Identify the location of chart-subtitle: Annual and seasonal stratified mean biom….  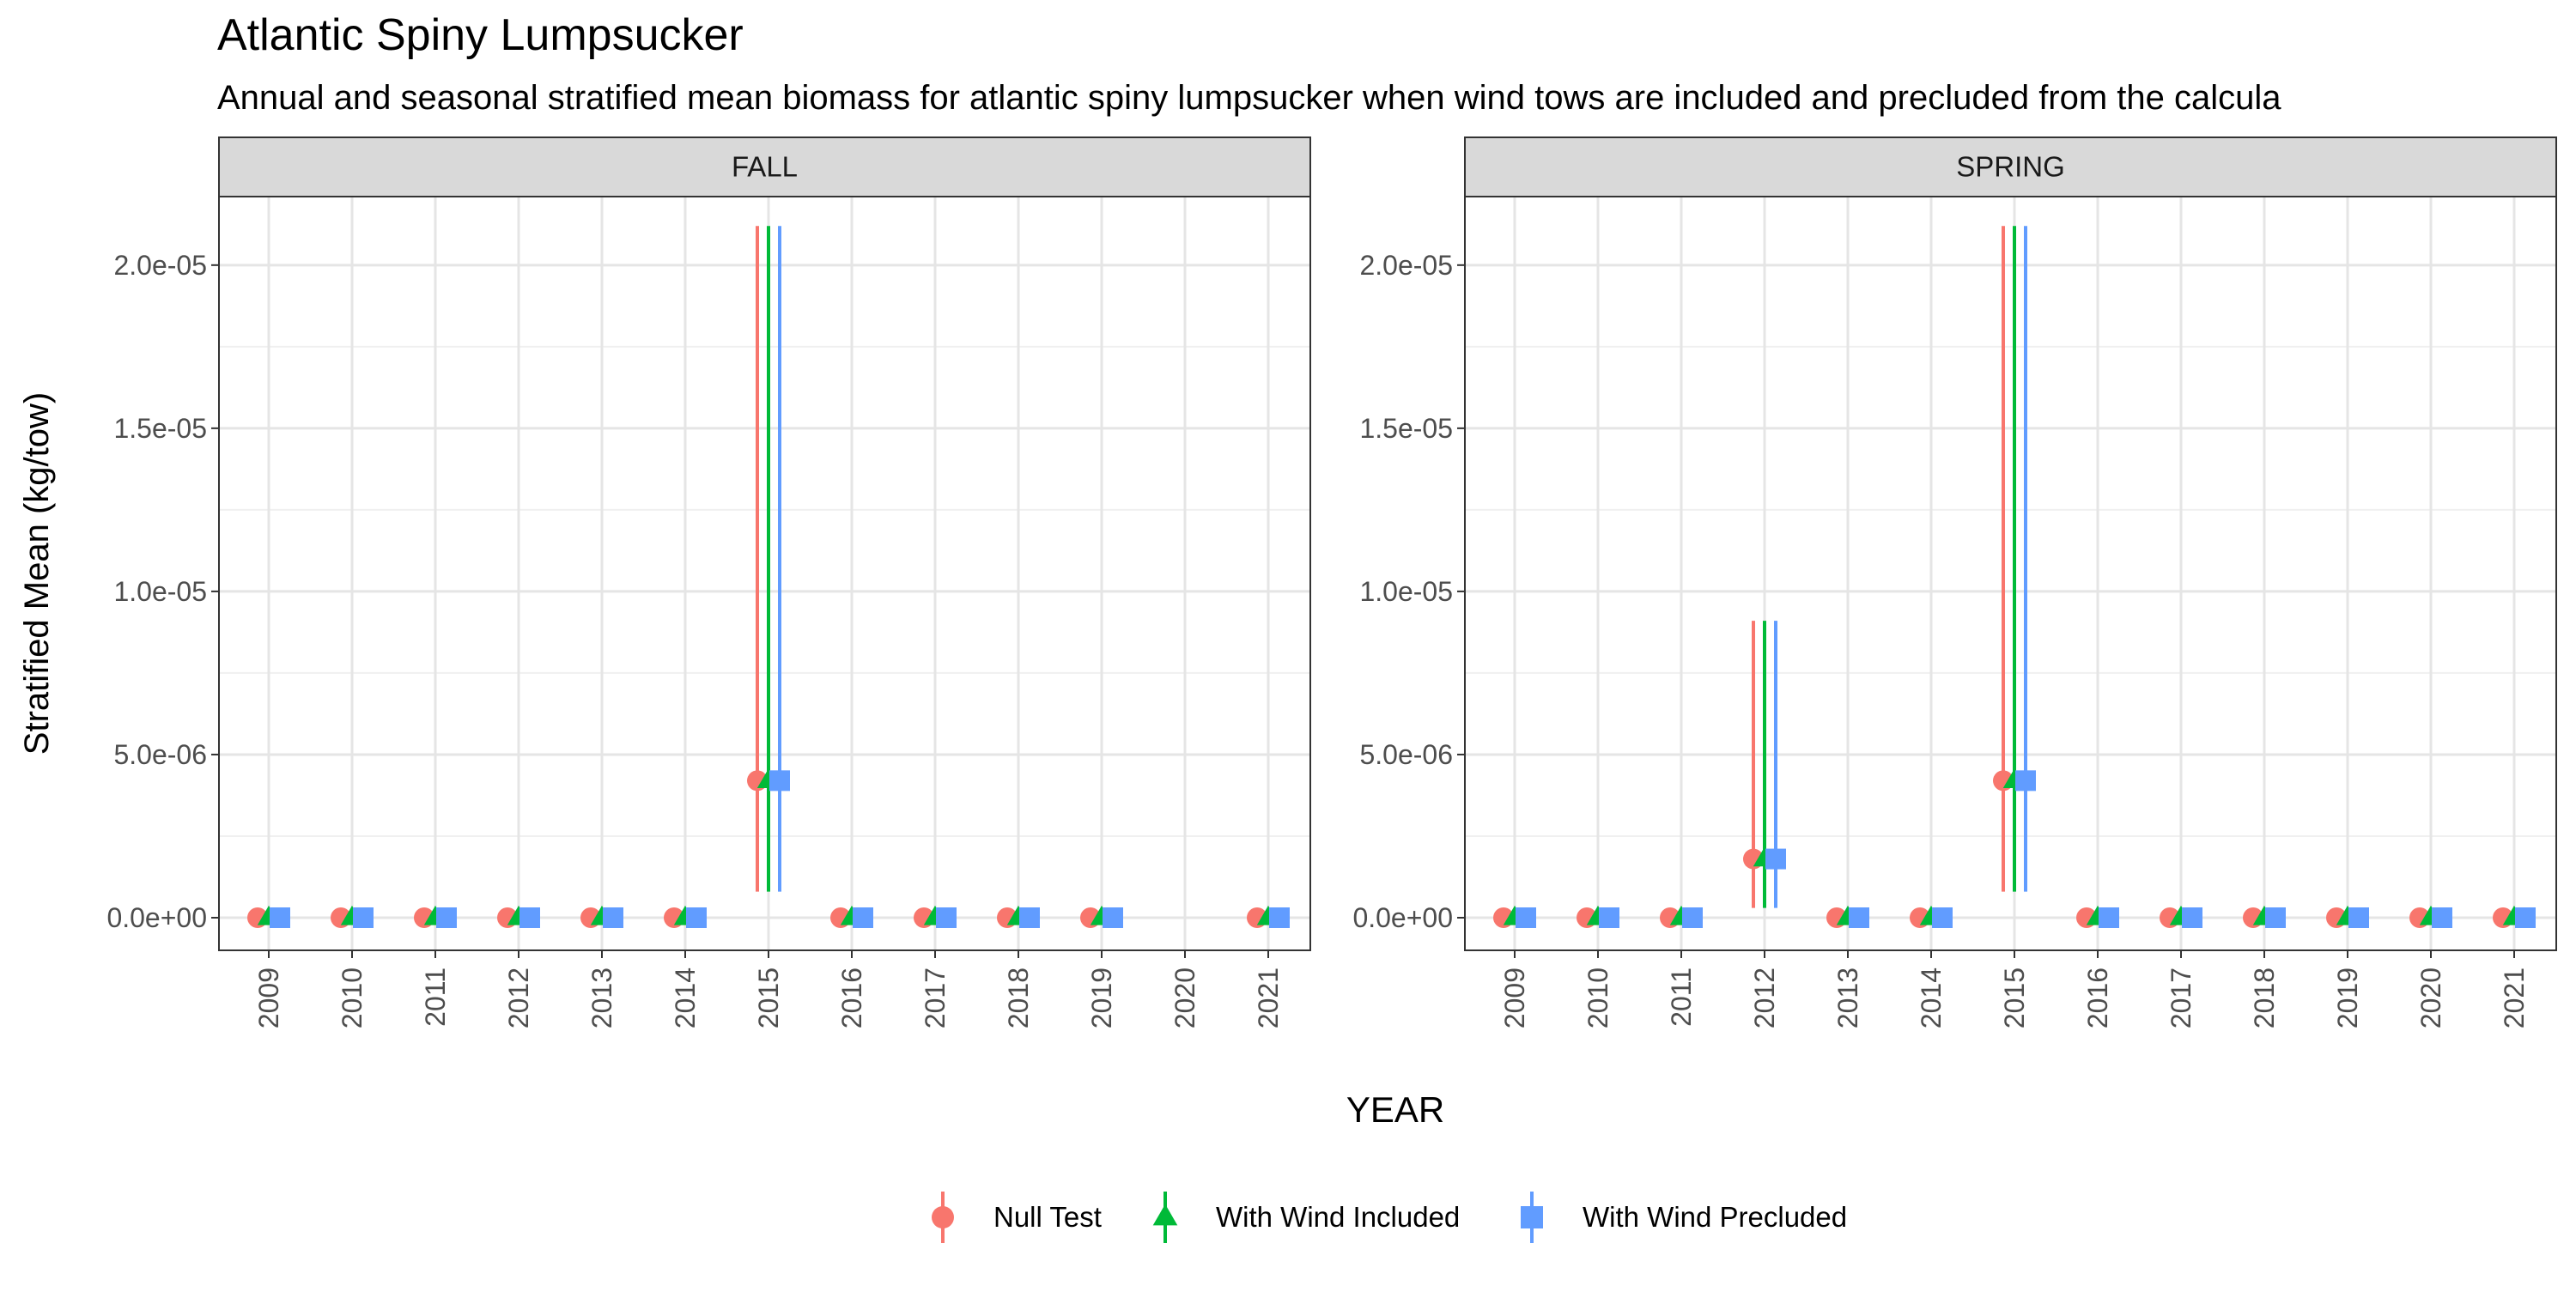
(1249, 98).